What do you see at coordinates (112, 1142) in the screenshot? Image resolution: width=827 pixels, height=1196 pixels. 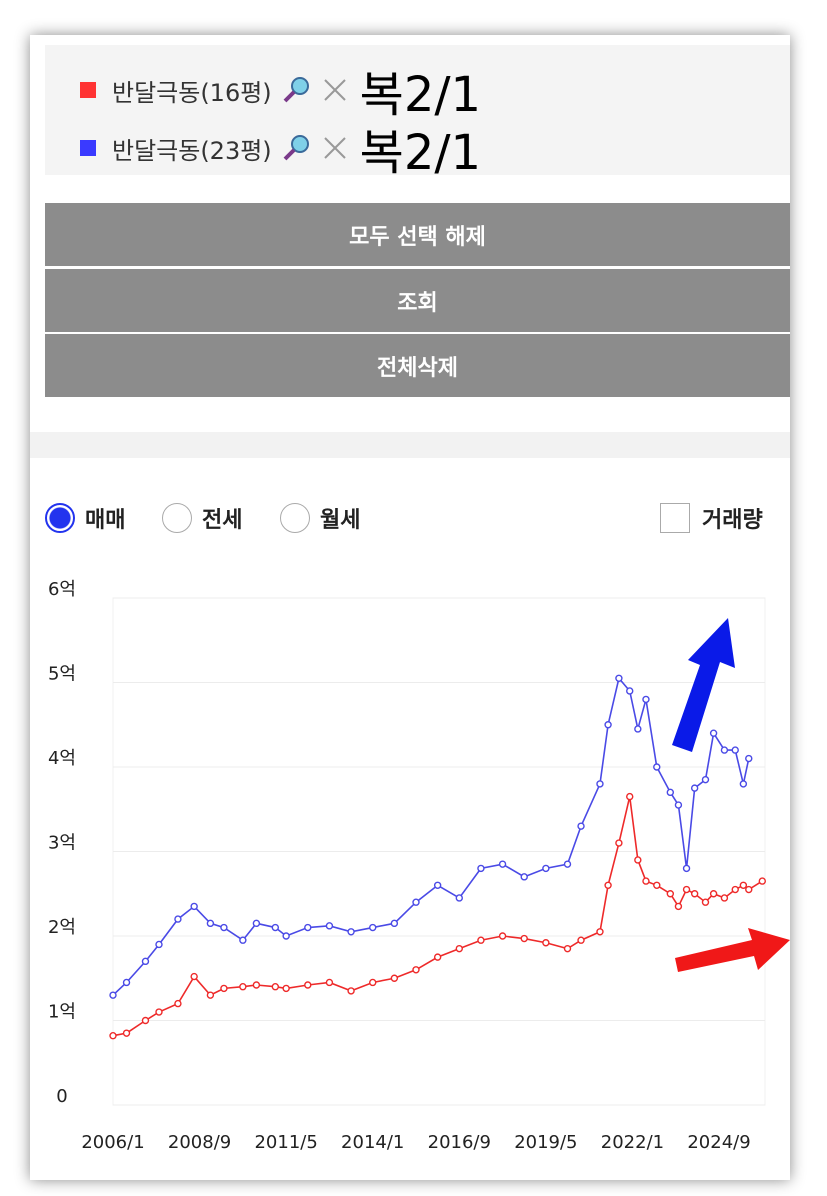 I see `x-tick-label: 2006/1` at bounding box center [112, 1142].